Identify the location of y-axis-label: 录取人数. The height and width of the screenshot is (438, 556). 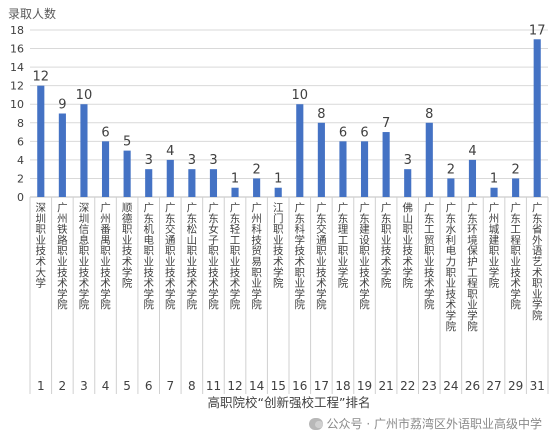
(32, 14).